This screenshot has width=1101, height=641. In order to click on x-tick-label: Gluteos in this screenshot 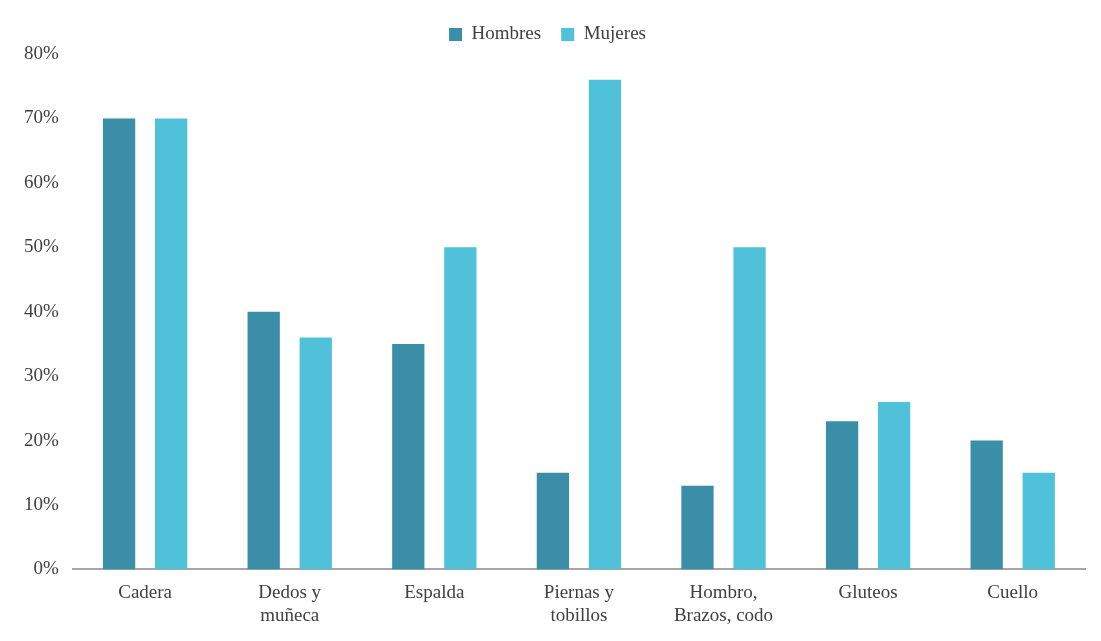, I will do `click(868, 591)`.